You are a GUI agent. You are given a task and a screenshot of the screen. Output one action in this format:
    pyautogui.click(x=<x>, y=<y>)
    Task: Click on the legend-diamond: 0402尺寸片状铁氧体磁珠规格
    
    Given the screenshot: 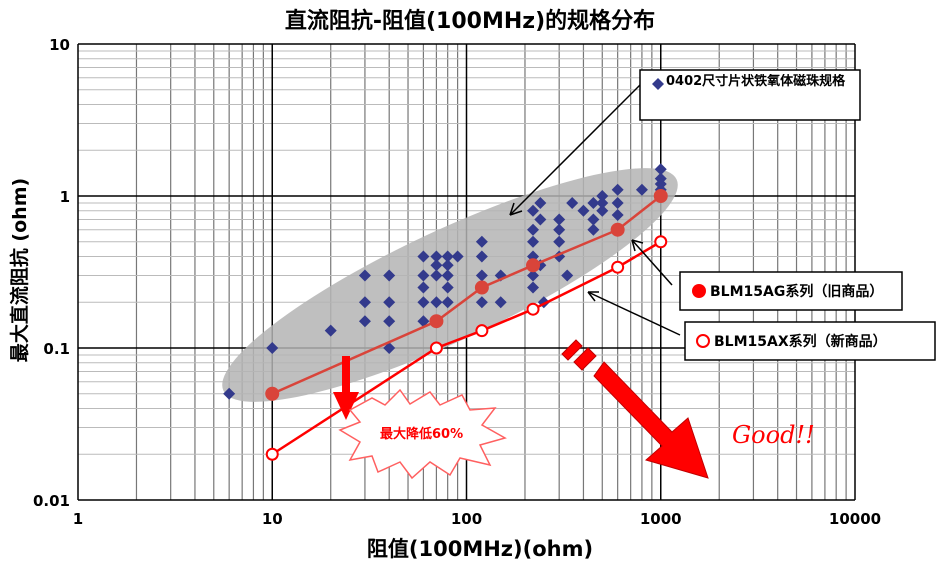 What is the action you would take?
    pyautogui.click(x=750, y=95)
    